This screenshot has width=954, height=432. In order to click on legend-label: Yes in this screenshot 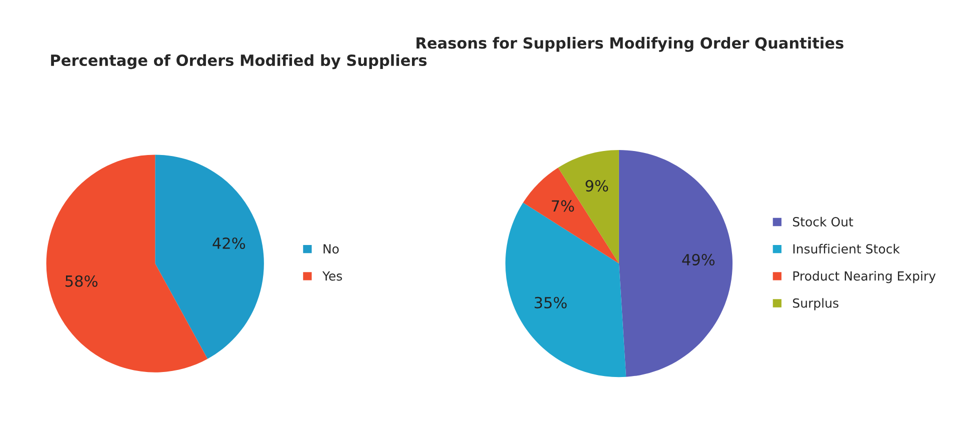, I will do `click(332, 276)`.